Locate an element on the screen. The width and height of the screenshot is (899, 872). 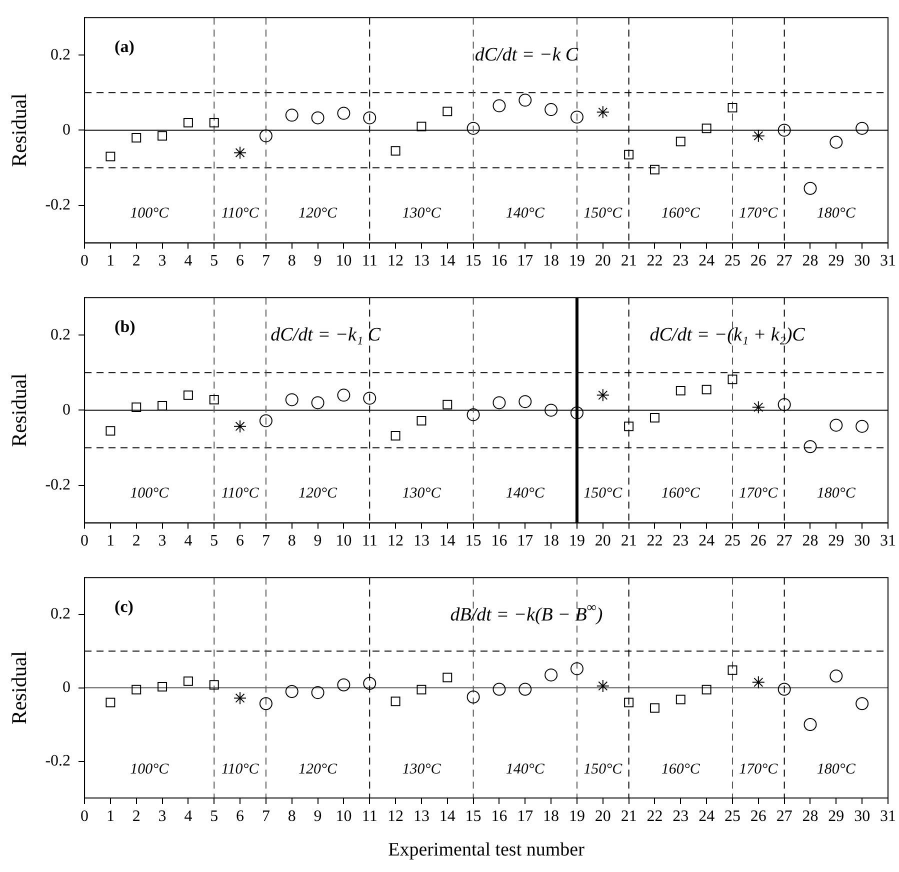
annotation: (b) is located at coordinates (125, 326).